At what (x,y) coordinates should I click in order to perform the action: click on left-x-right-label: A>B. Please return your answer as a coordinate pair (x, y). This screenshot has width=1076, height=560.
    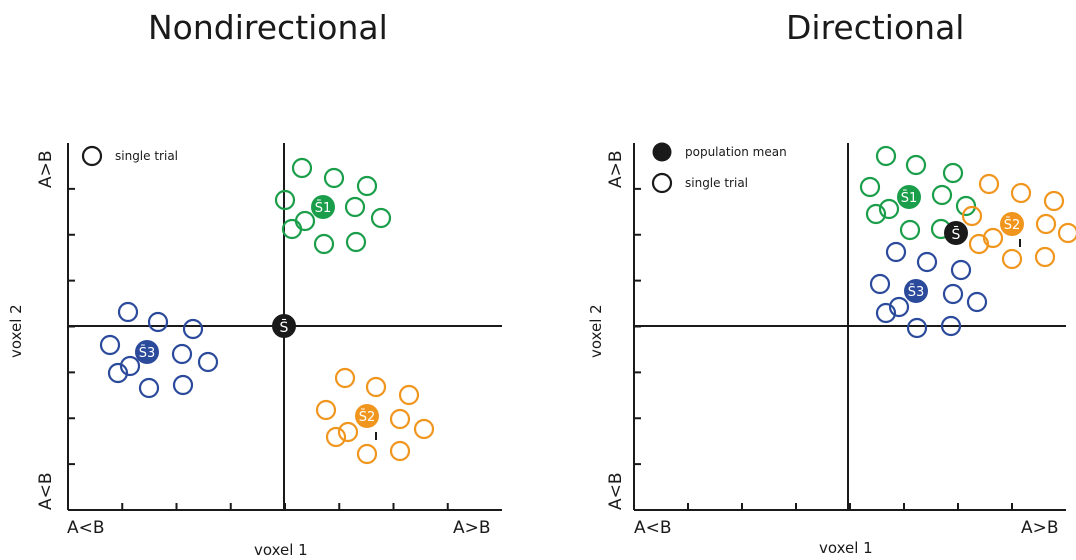
    Looking at the image, I should click on (472, 528).